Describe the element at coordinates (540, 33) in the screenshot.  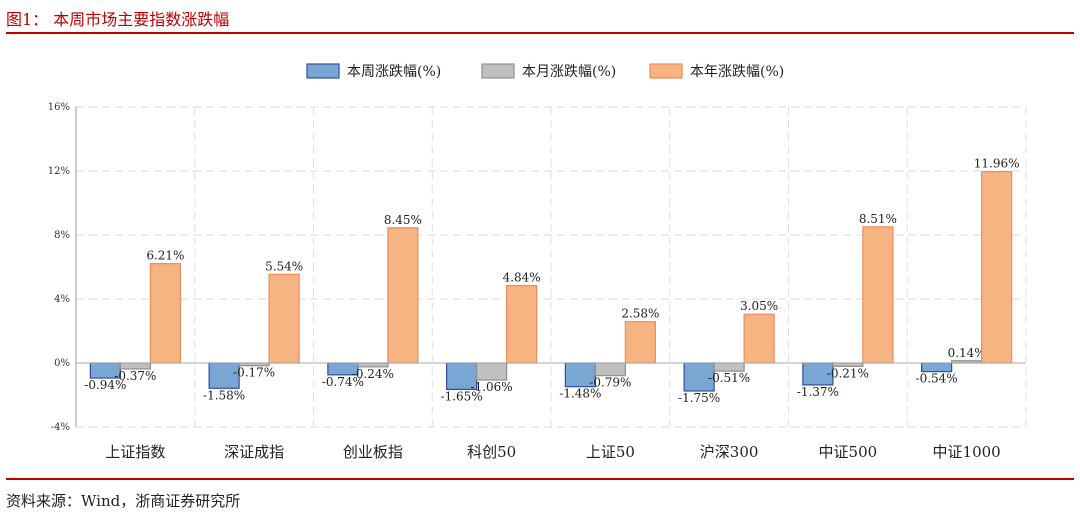
I see `top-rule` at that location.